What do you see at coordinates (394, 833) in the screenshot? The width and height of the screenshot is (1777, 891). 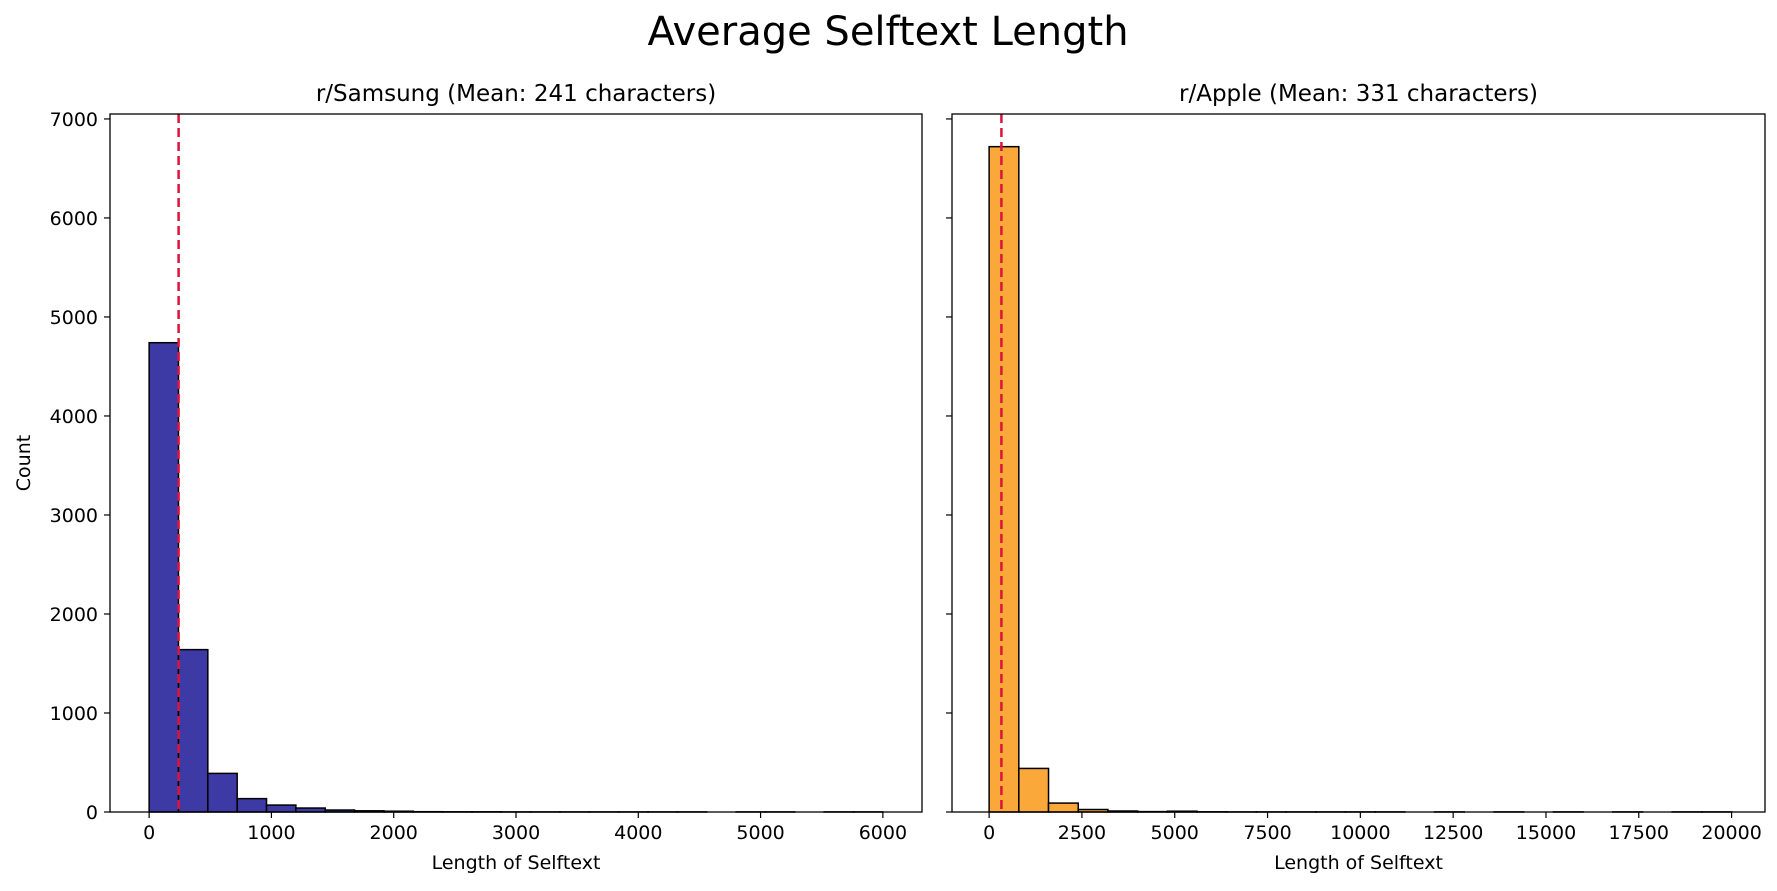 I see `x-tick-label-1-3: 2000` at bounding box center [394, 833].